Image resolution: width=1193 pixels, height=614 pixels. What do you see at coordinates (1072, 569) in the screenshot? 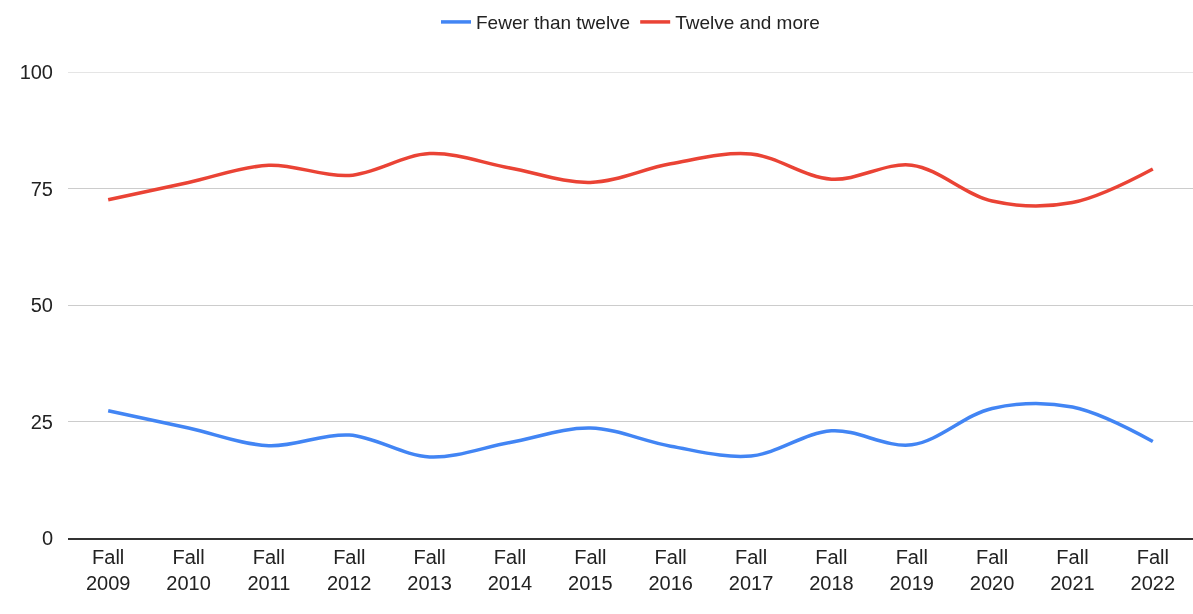
I see `x-tick-label: Fall 2021` at bounding box center [1072, 569].